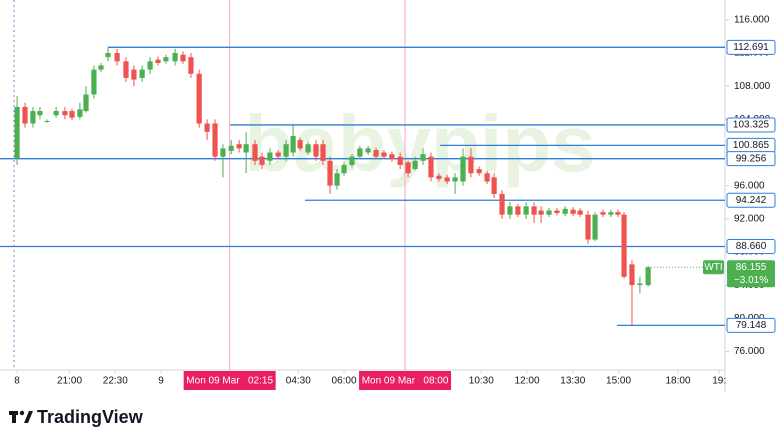  I want to click on x-tick-label: Mon 09 Mar 02:15, so click(229, 381).